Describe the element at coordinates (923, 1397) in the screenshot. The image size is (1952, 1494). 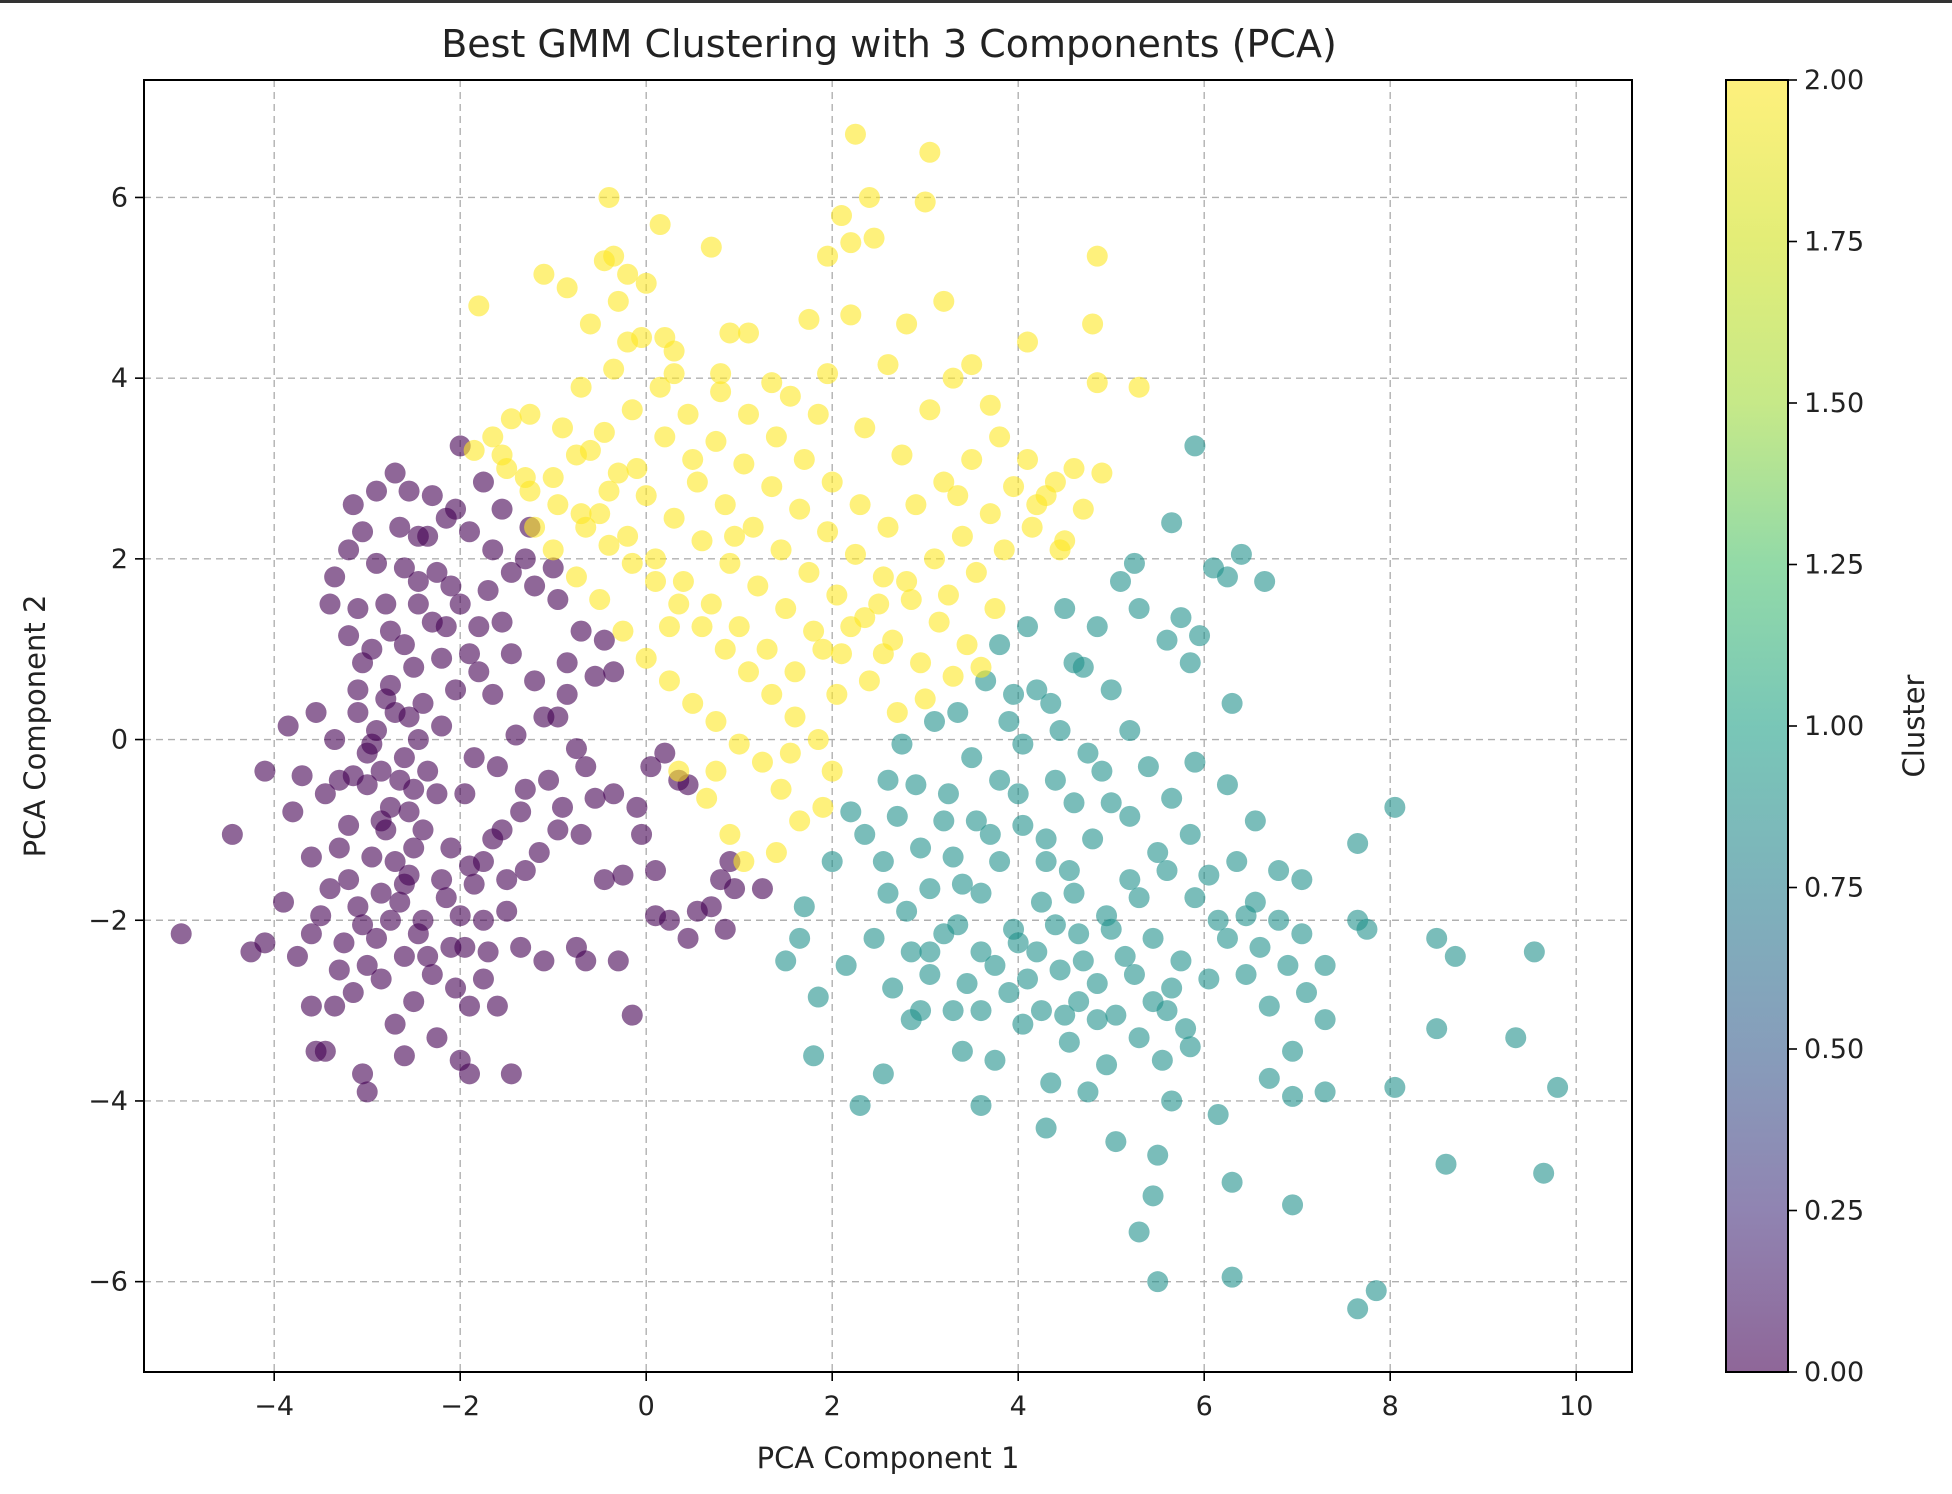
I see `x-axis-ticks: −4 −2 0 2 4 6 8 10` at that location.